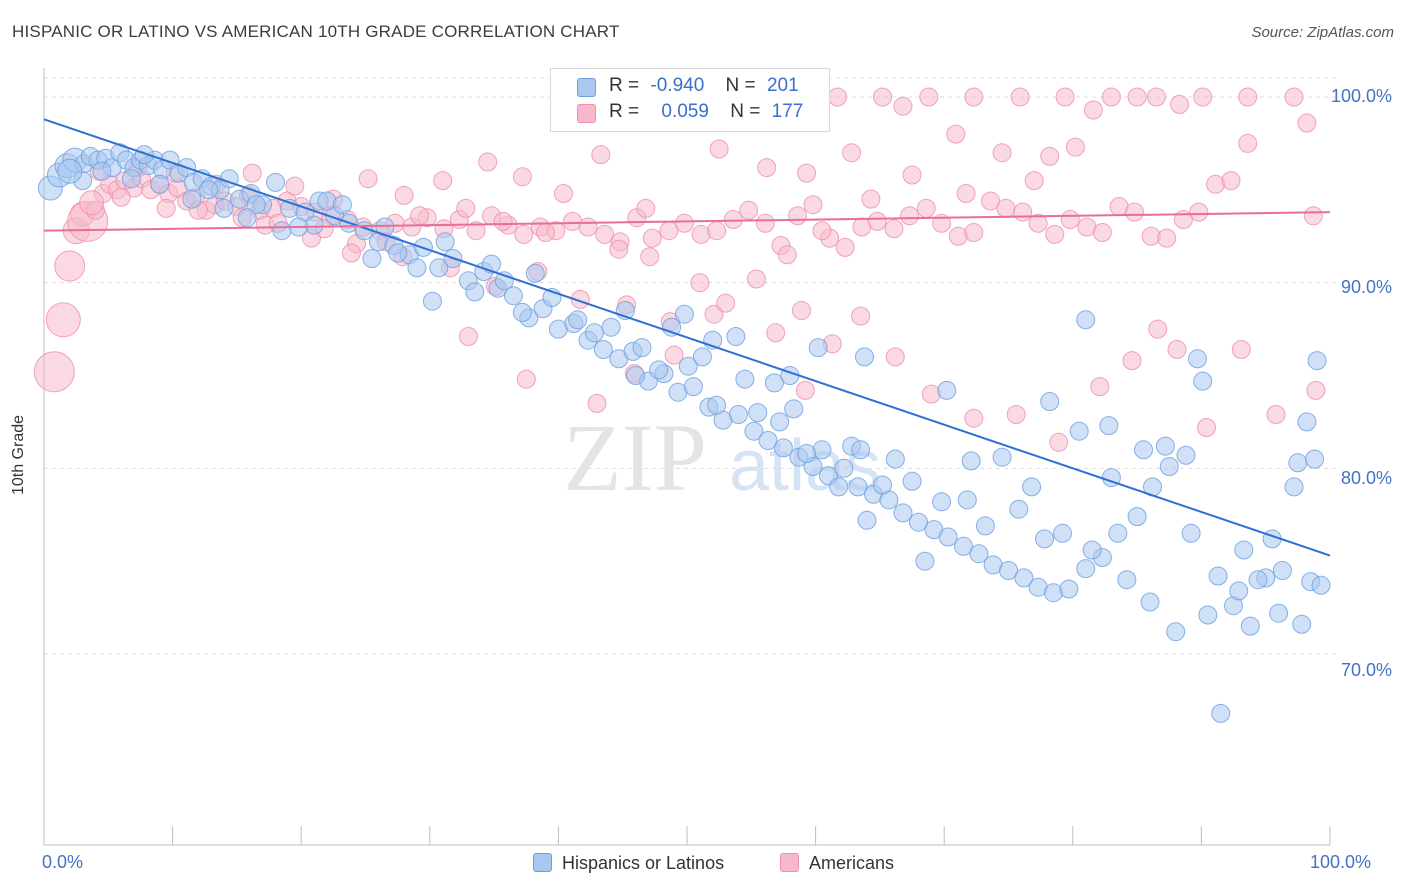 Image resolution: width=1406 pixels, height=892 pixels. I want to click on americans-trend-line, so click(687, 221).